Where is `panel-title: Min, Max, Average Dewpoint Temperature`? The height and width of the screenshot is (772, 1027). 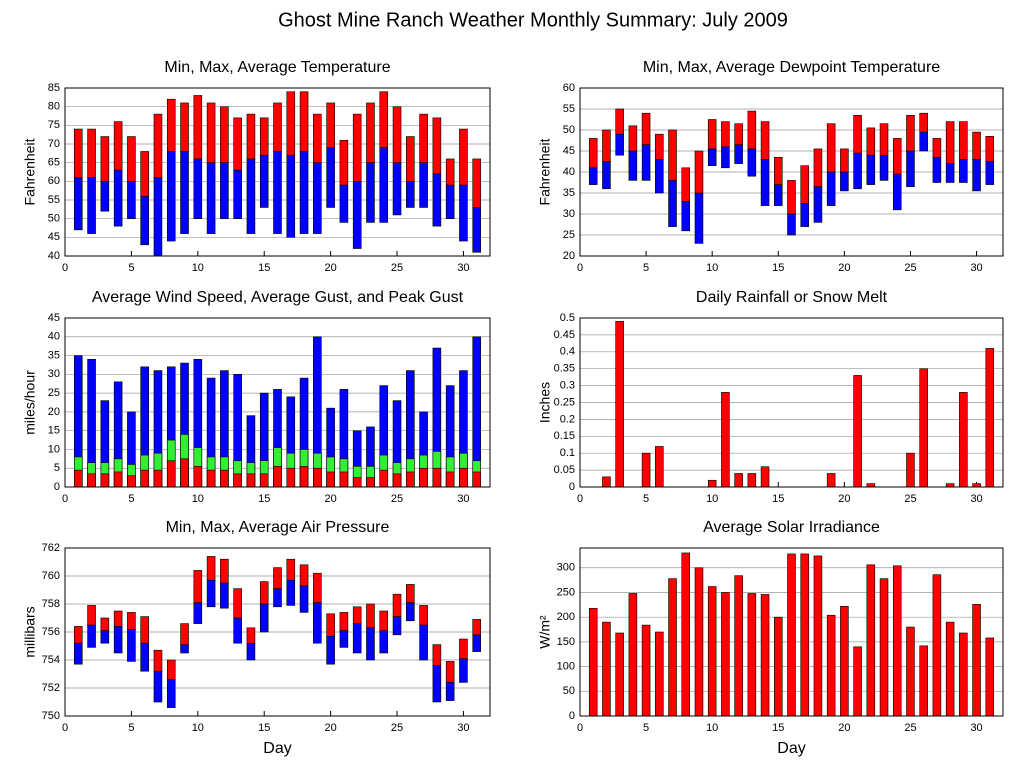 panel-title: Min, Max, Average Dewpoint Temperature is located at coordinates (791, 67).